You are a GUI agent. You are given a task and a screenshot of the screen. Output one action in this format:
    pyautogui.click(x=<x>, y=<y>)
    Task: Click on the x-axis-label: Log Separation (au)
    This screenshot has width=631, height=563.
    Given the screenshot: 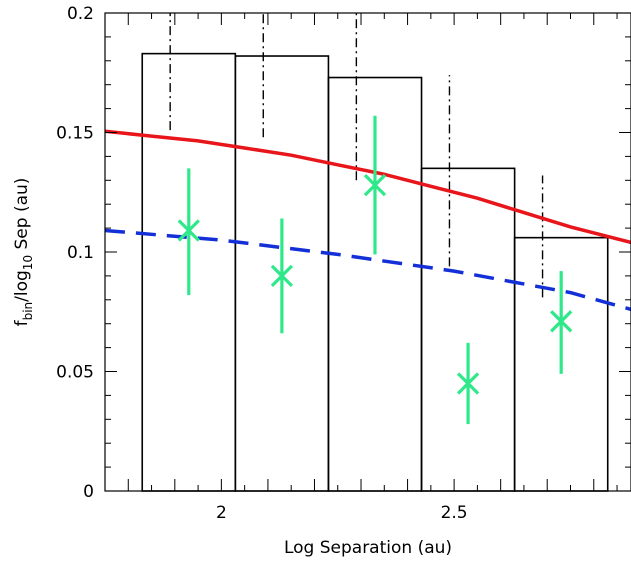 What is the action you would take?
    pyautogui.click(x=368, y=548)
    